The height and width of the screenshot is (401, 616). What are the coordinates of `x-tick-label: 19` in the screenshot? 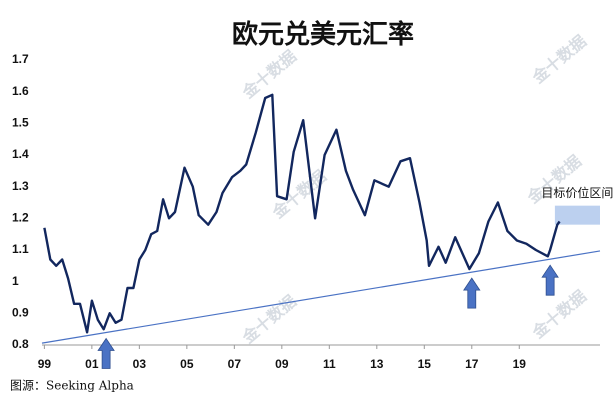 It's located at (520, 364).